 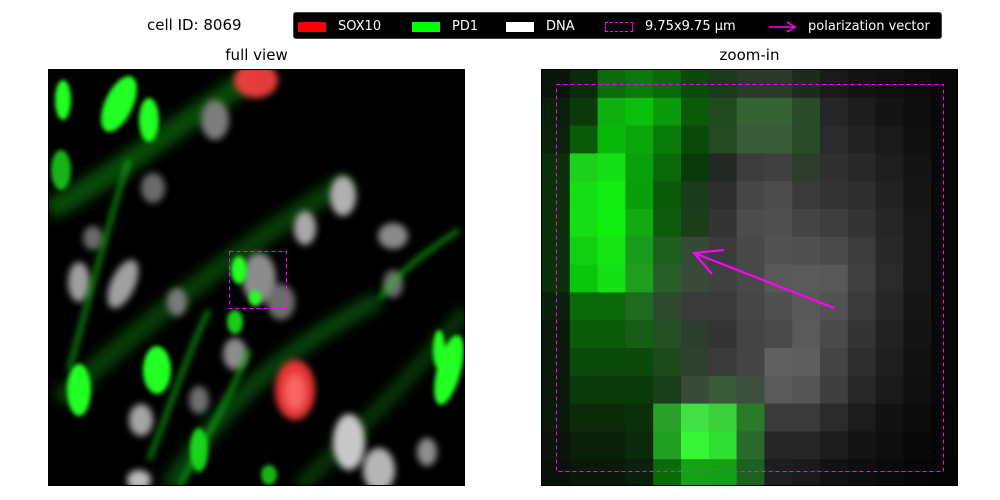 What do you see at coordinates (540, 26) in the screenshot?
I see `legend-item-dna: DNA` at bounding box center [540, 26].